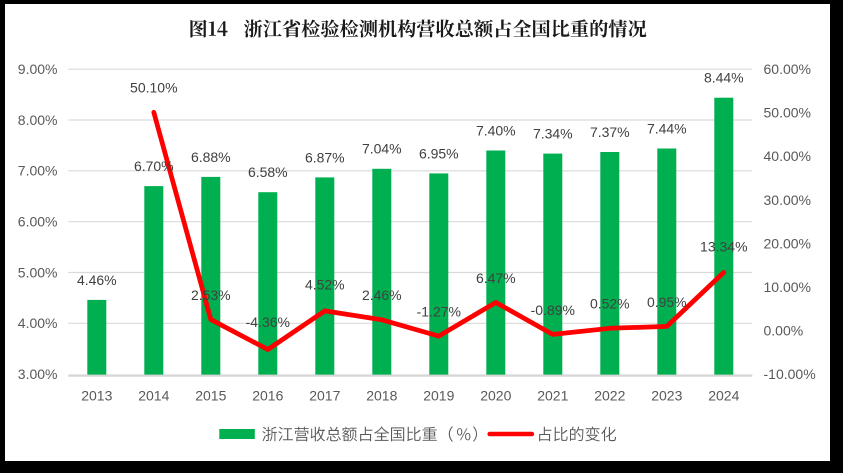 The image size is (843, 473). Describe the element at coordinates (787, 287) in the screenshot. I see `svg-text: 10.00%` at that location.